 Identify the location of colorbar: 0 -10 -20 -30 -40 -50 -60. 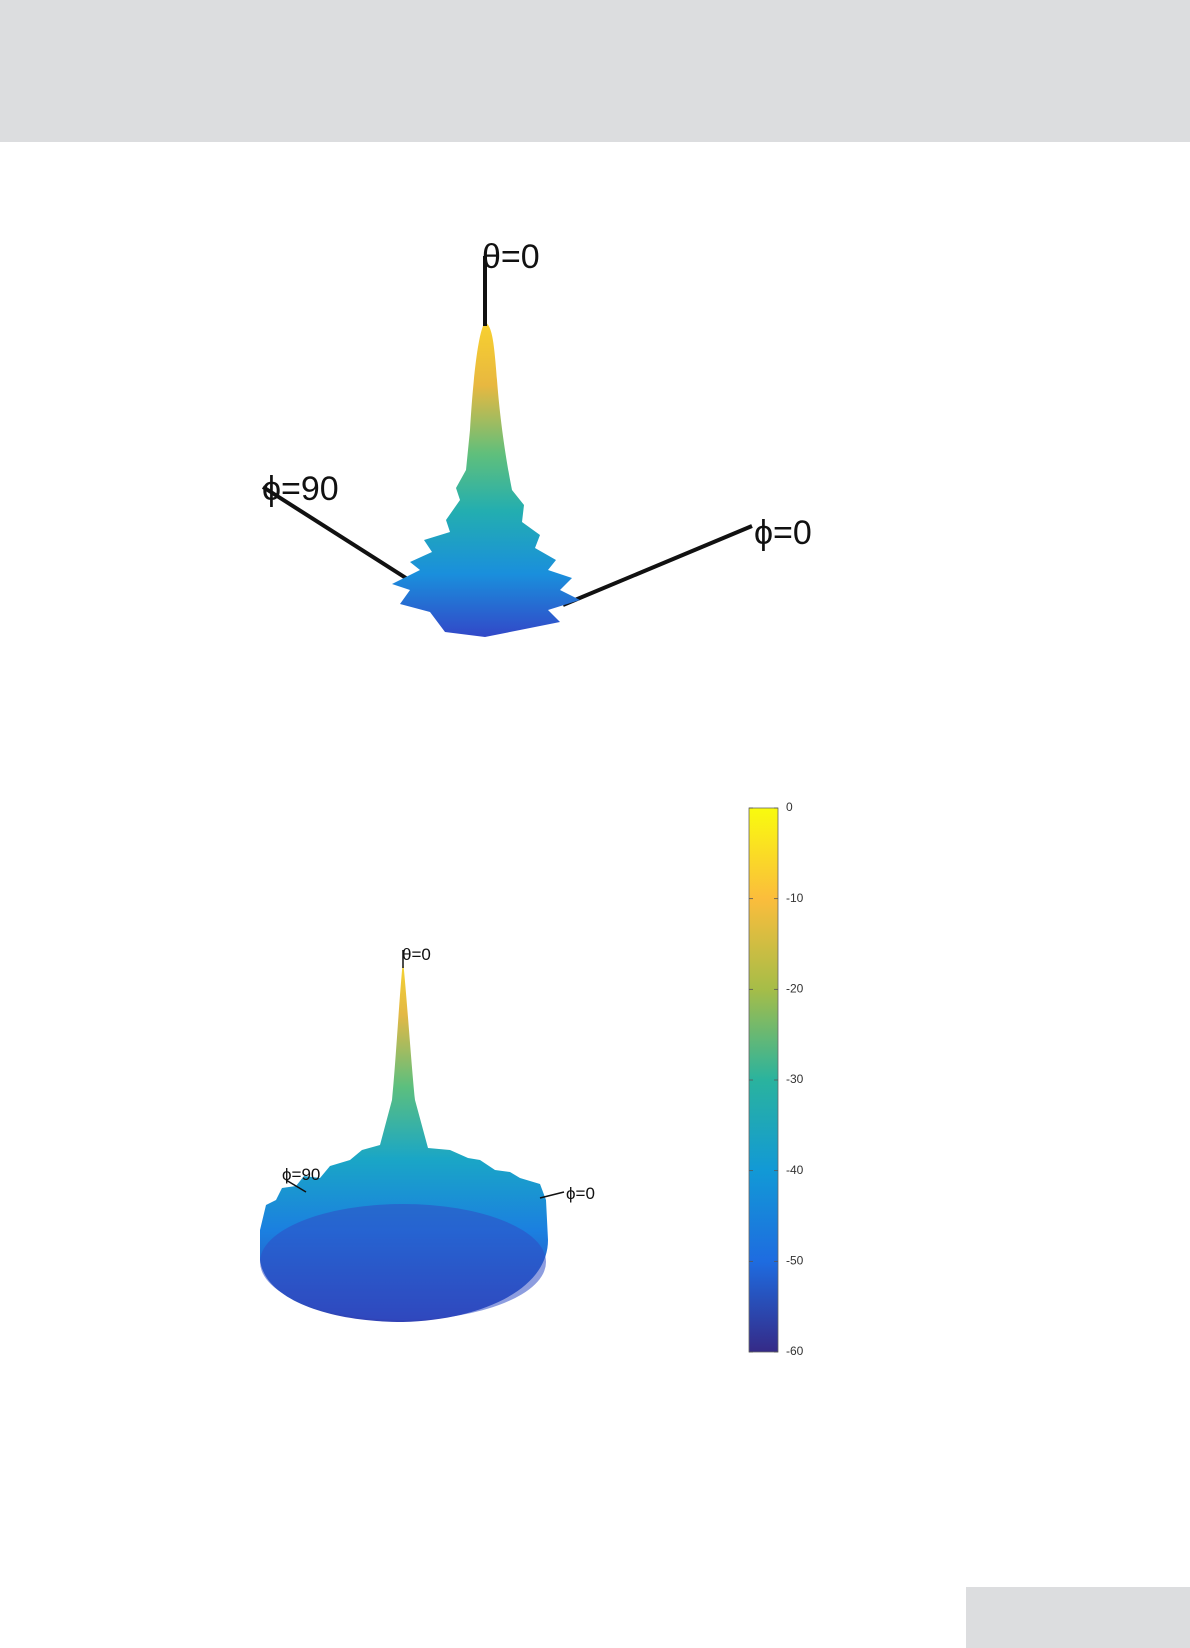
(776, 1079).